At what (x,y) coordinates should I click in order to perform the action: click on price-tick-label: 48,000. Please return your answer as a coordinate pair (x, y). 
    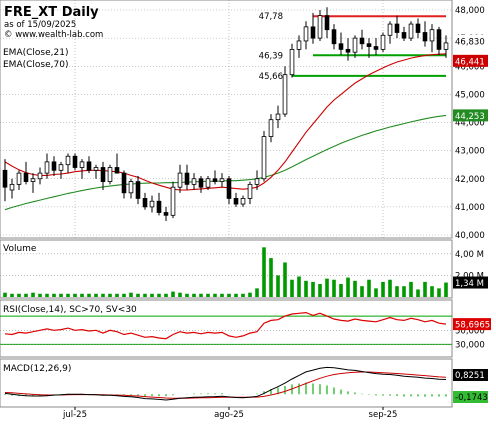
    Looking at the image, I should click on (470, 11).